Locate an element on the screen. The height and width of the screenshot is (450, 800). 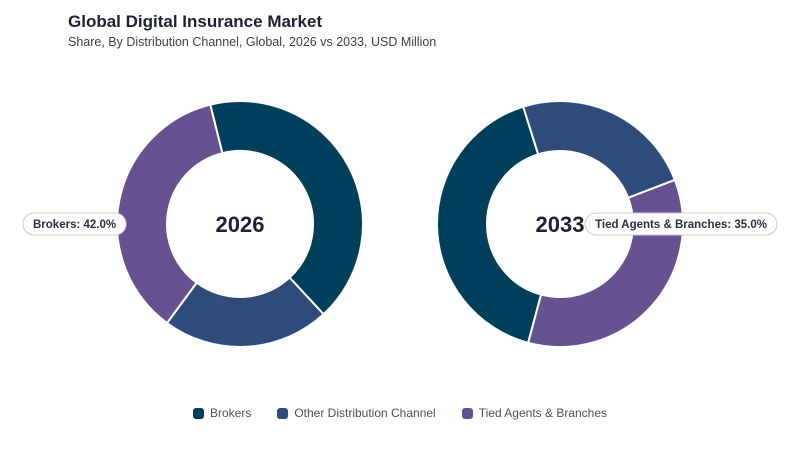
donut-2033-callout-text: Tied Agents & Branches: 35.0% is located at coordinates (681, 225).